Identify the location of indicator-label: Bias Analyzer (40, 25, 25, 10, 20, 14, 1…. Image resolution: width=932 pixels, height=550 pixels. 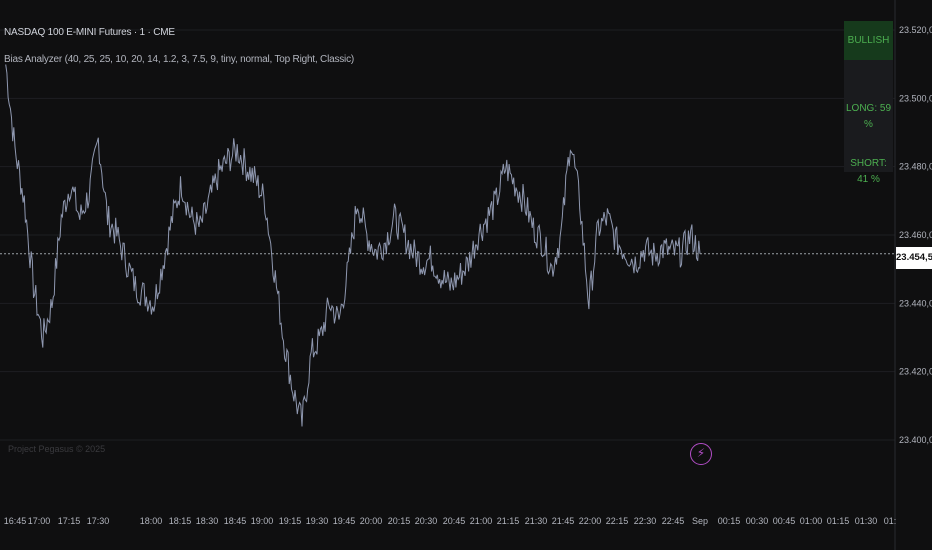
(179, 59).